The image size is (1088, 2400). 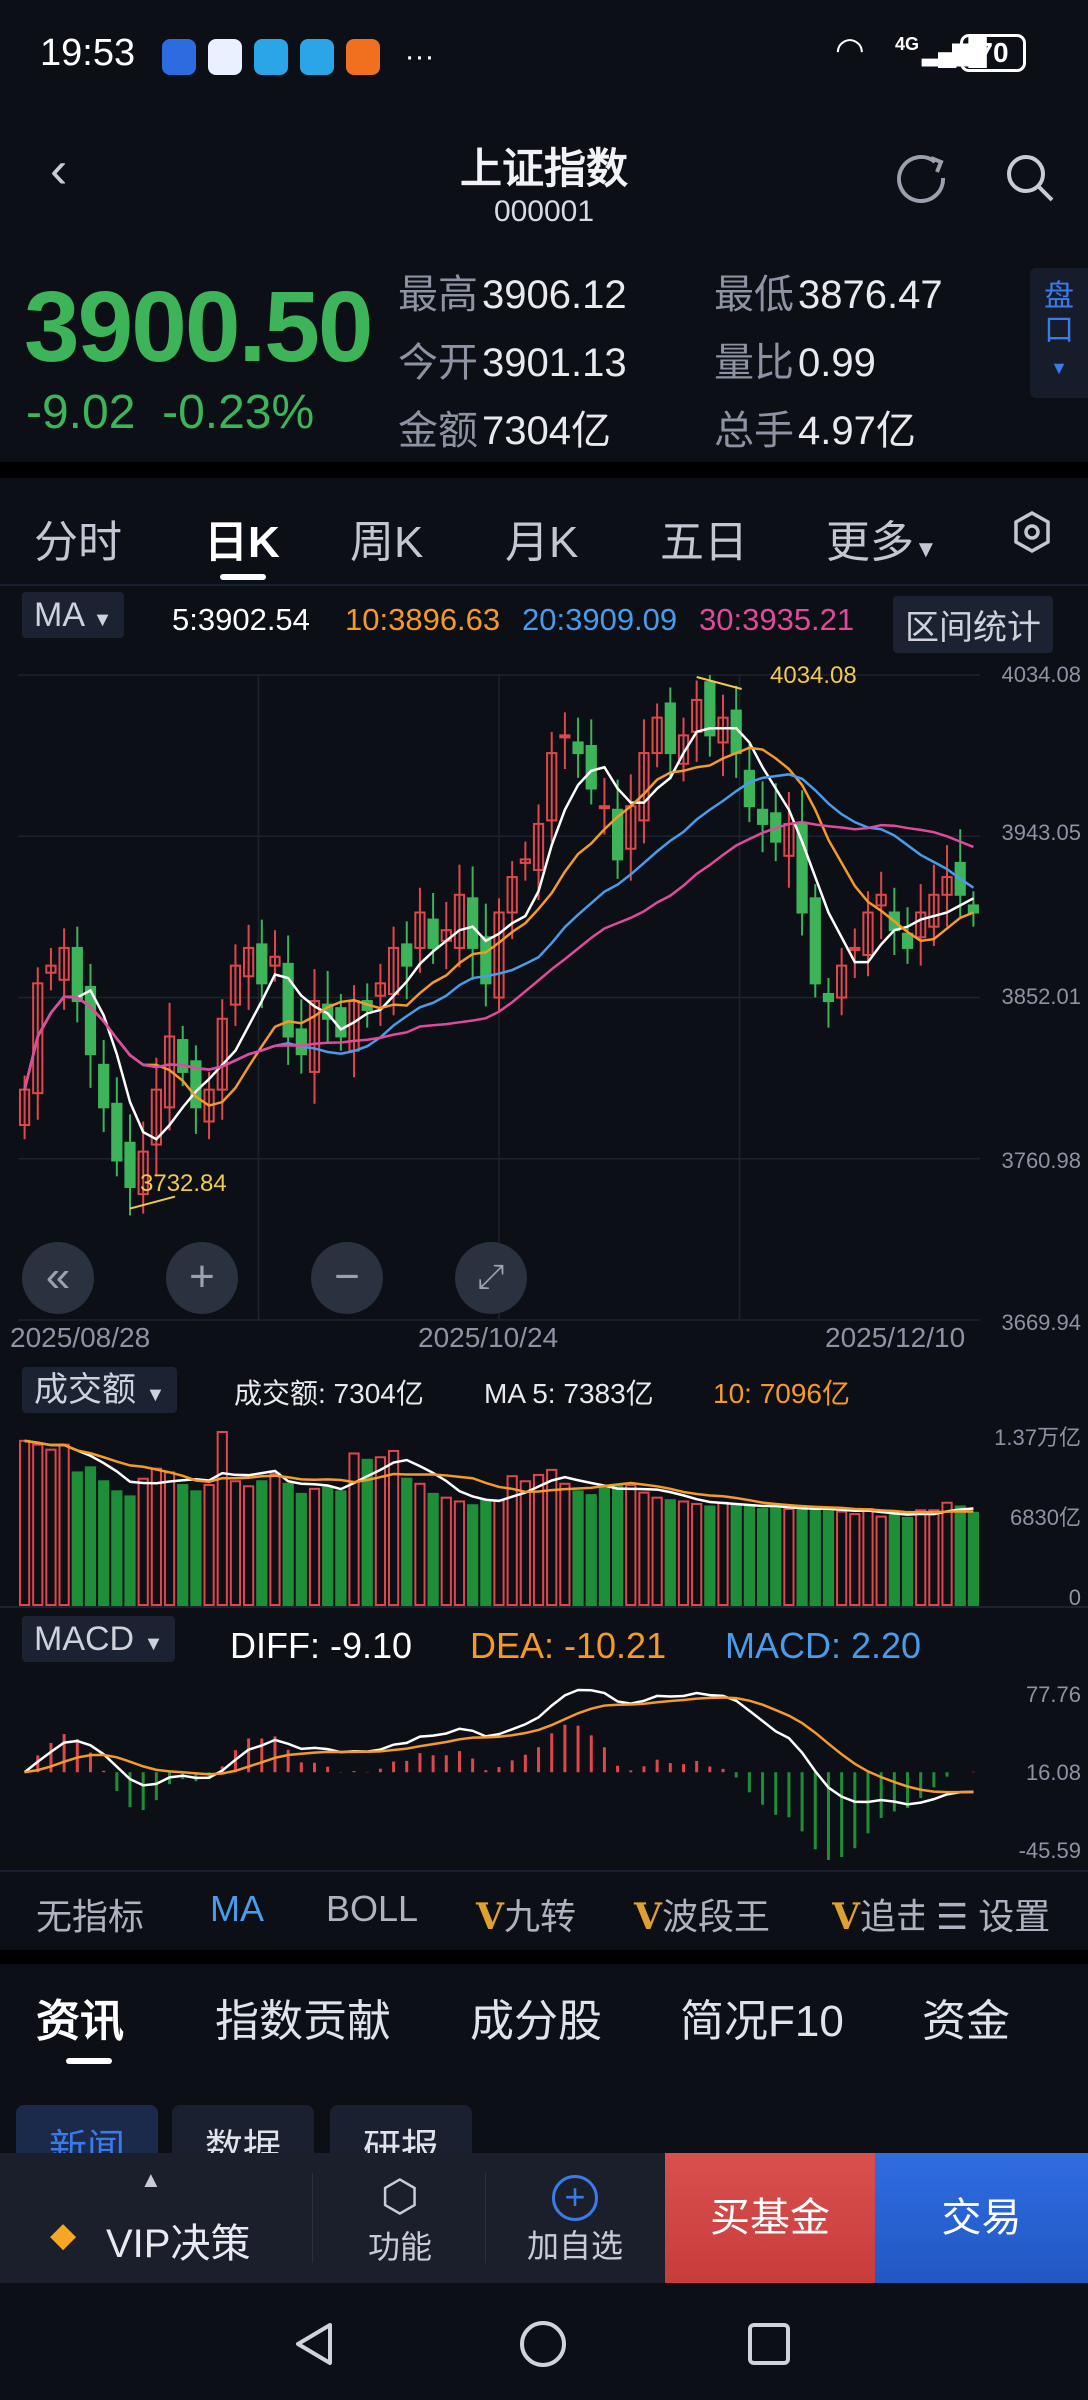 I want to click on notification-icons: ···, so click(x=292, y=55).